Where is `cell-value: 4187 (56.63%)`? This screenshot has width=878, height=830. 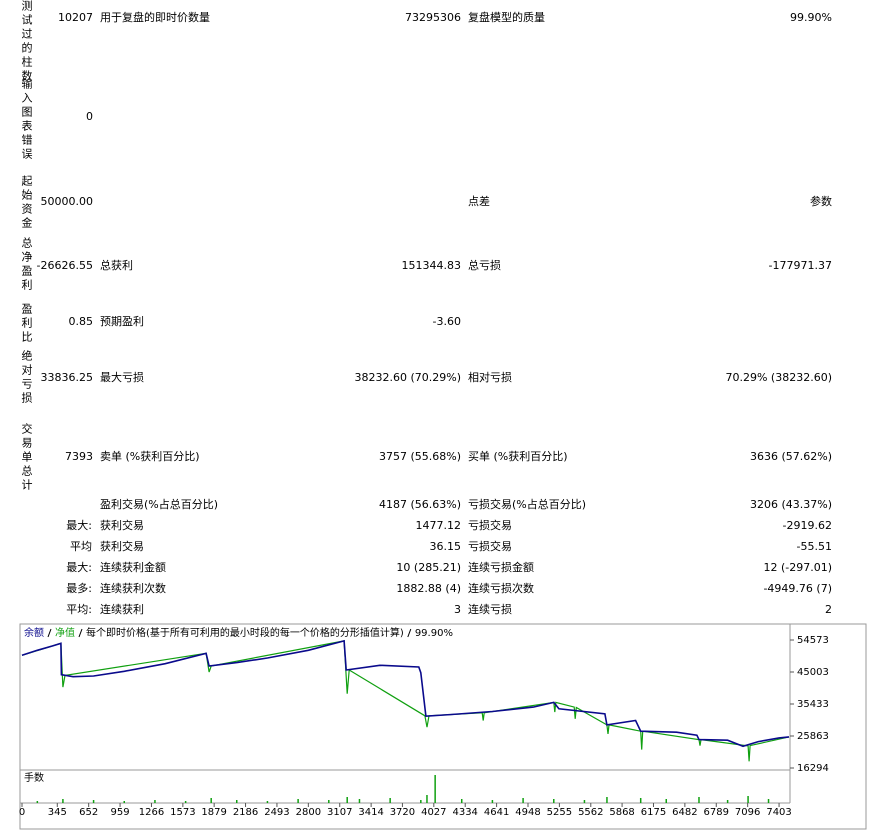 cell-value: 4187 (56.63%) is located at coordinates (419, 504).